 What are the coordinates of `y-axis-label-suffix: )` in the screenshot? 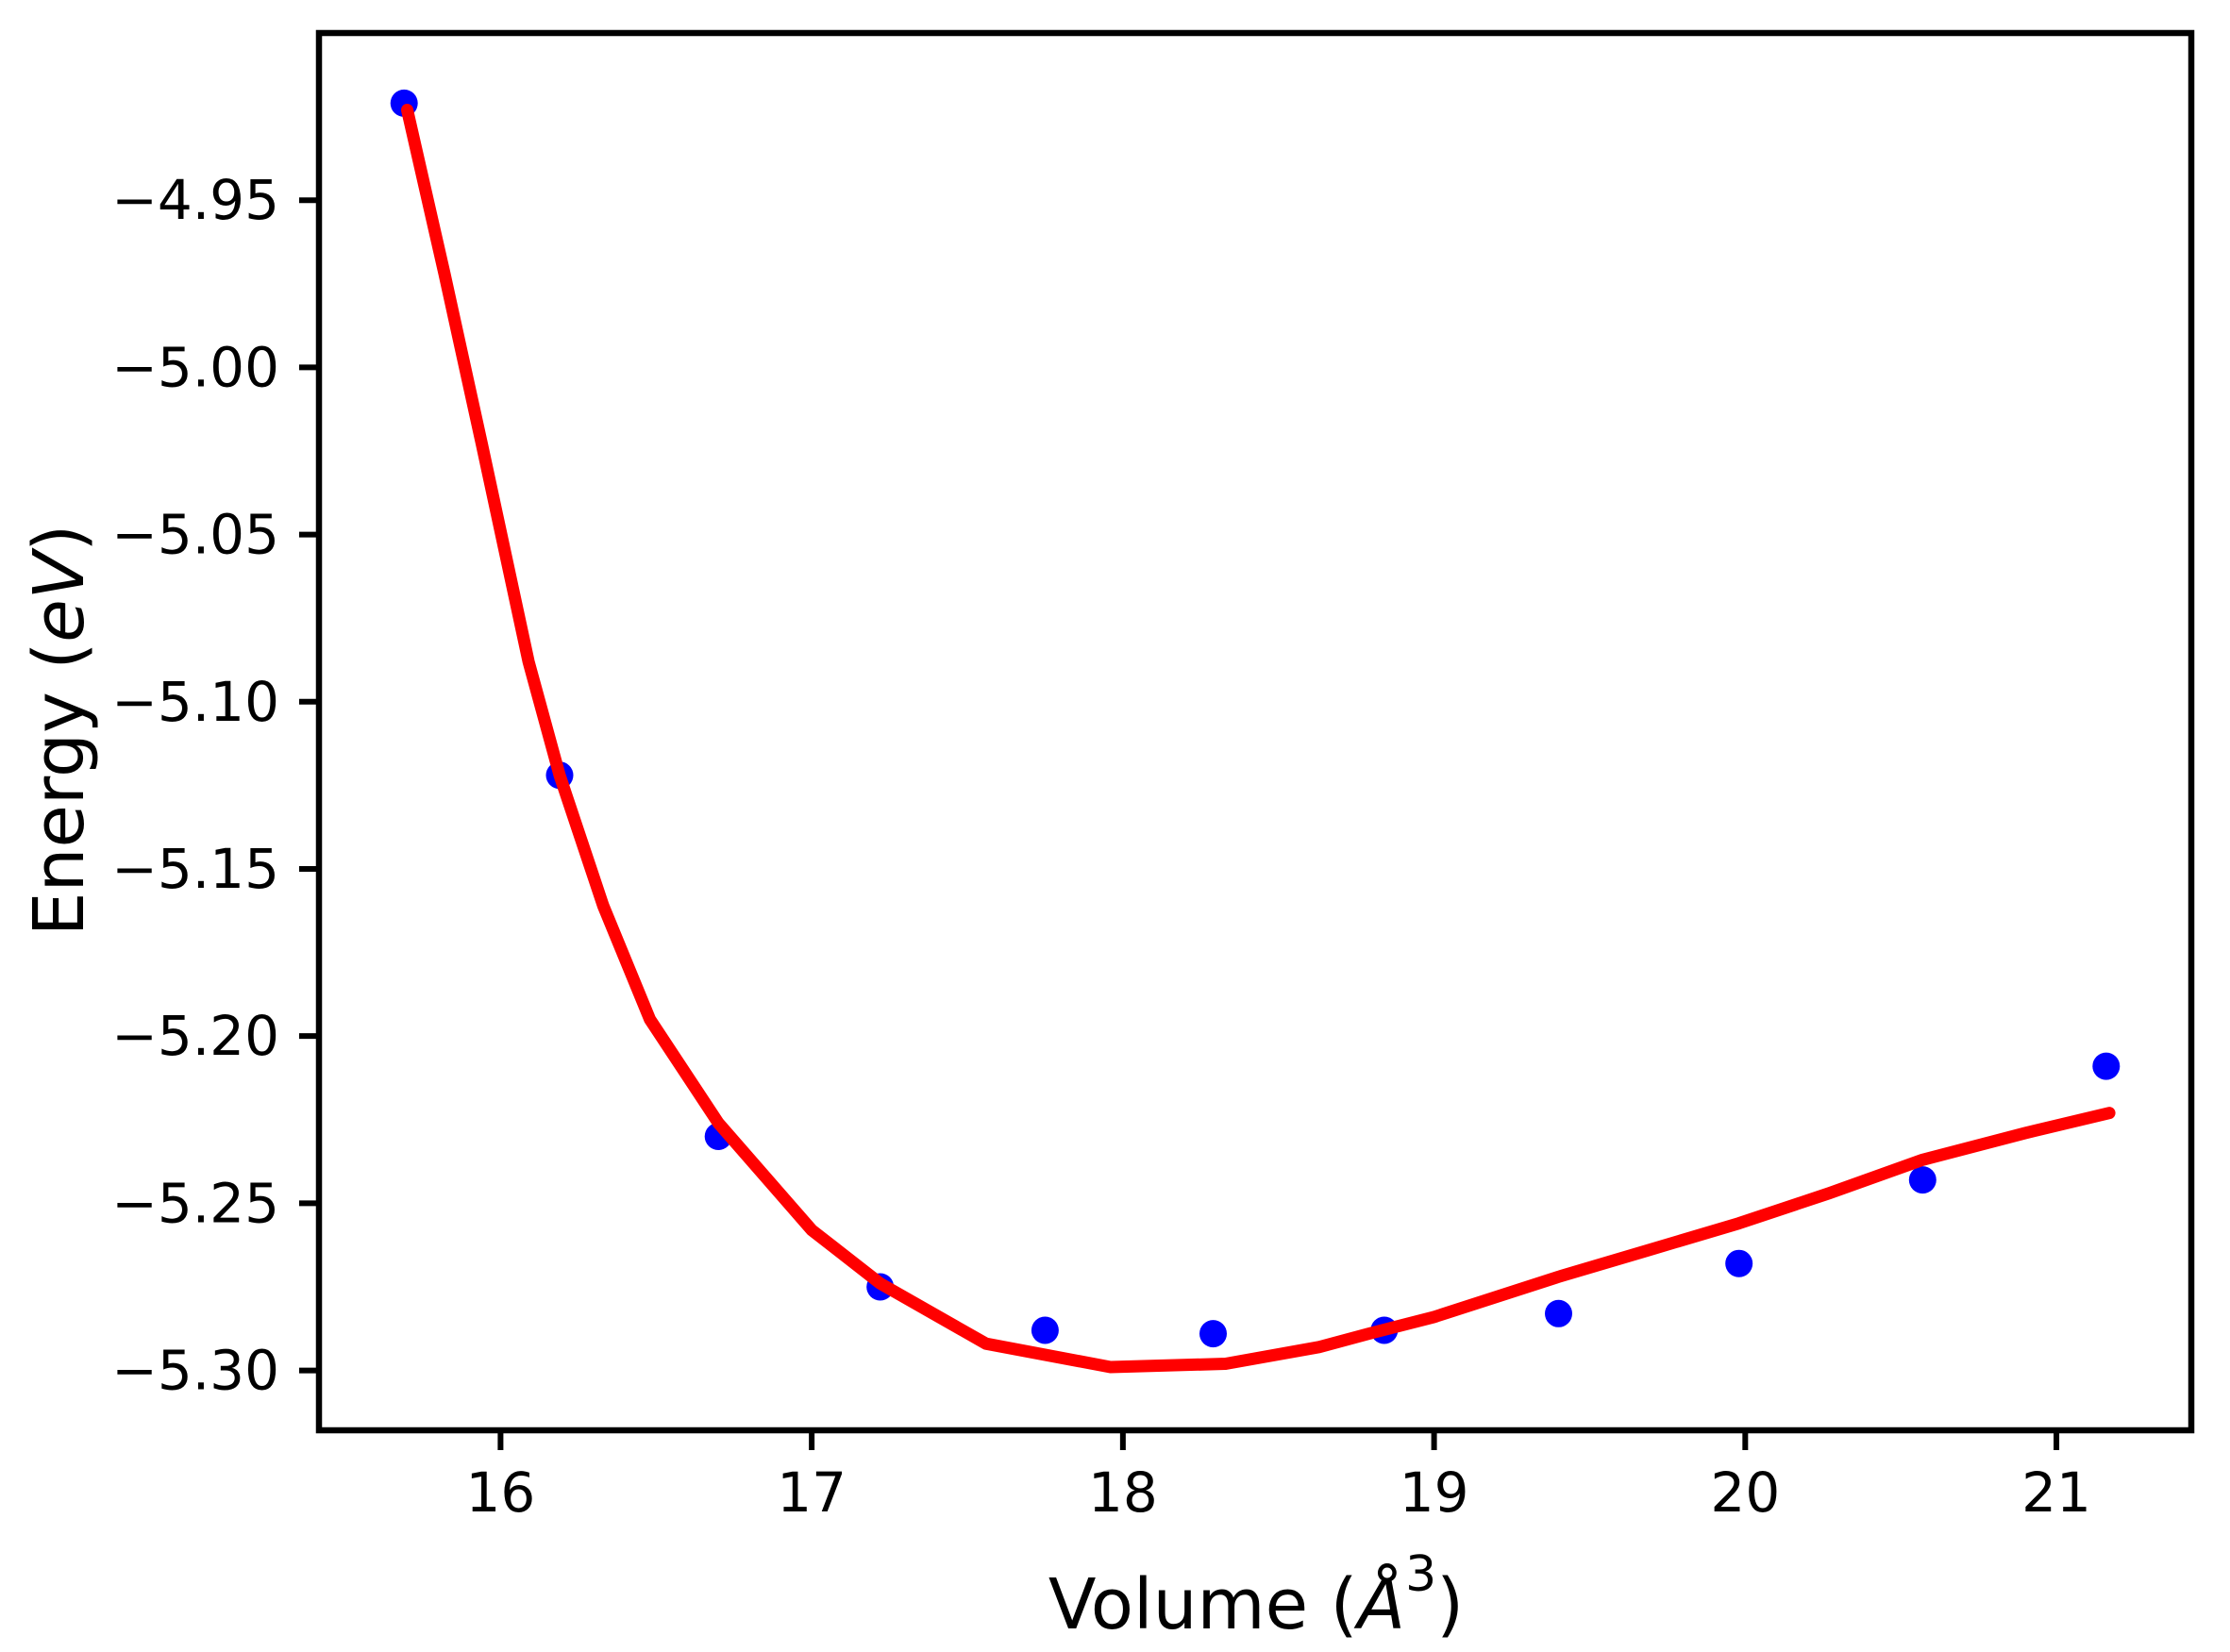 It's located at (59, 538).